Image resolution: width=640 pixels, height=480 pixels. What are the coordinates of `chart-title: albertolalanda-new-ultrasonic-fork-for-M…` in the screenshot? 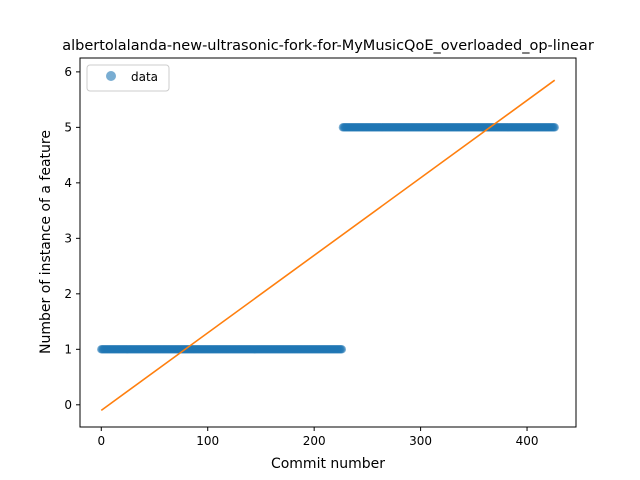 It's located at (328, 46).